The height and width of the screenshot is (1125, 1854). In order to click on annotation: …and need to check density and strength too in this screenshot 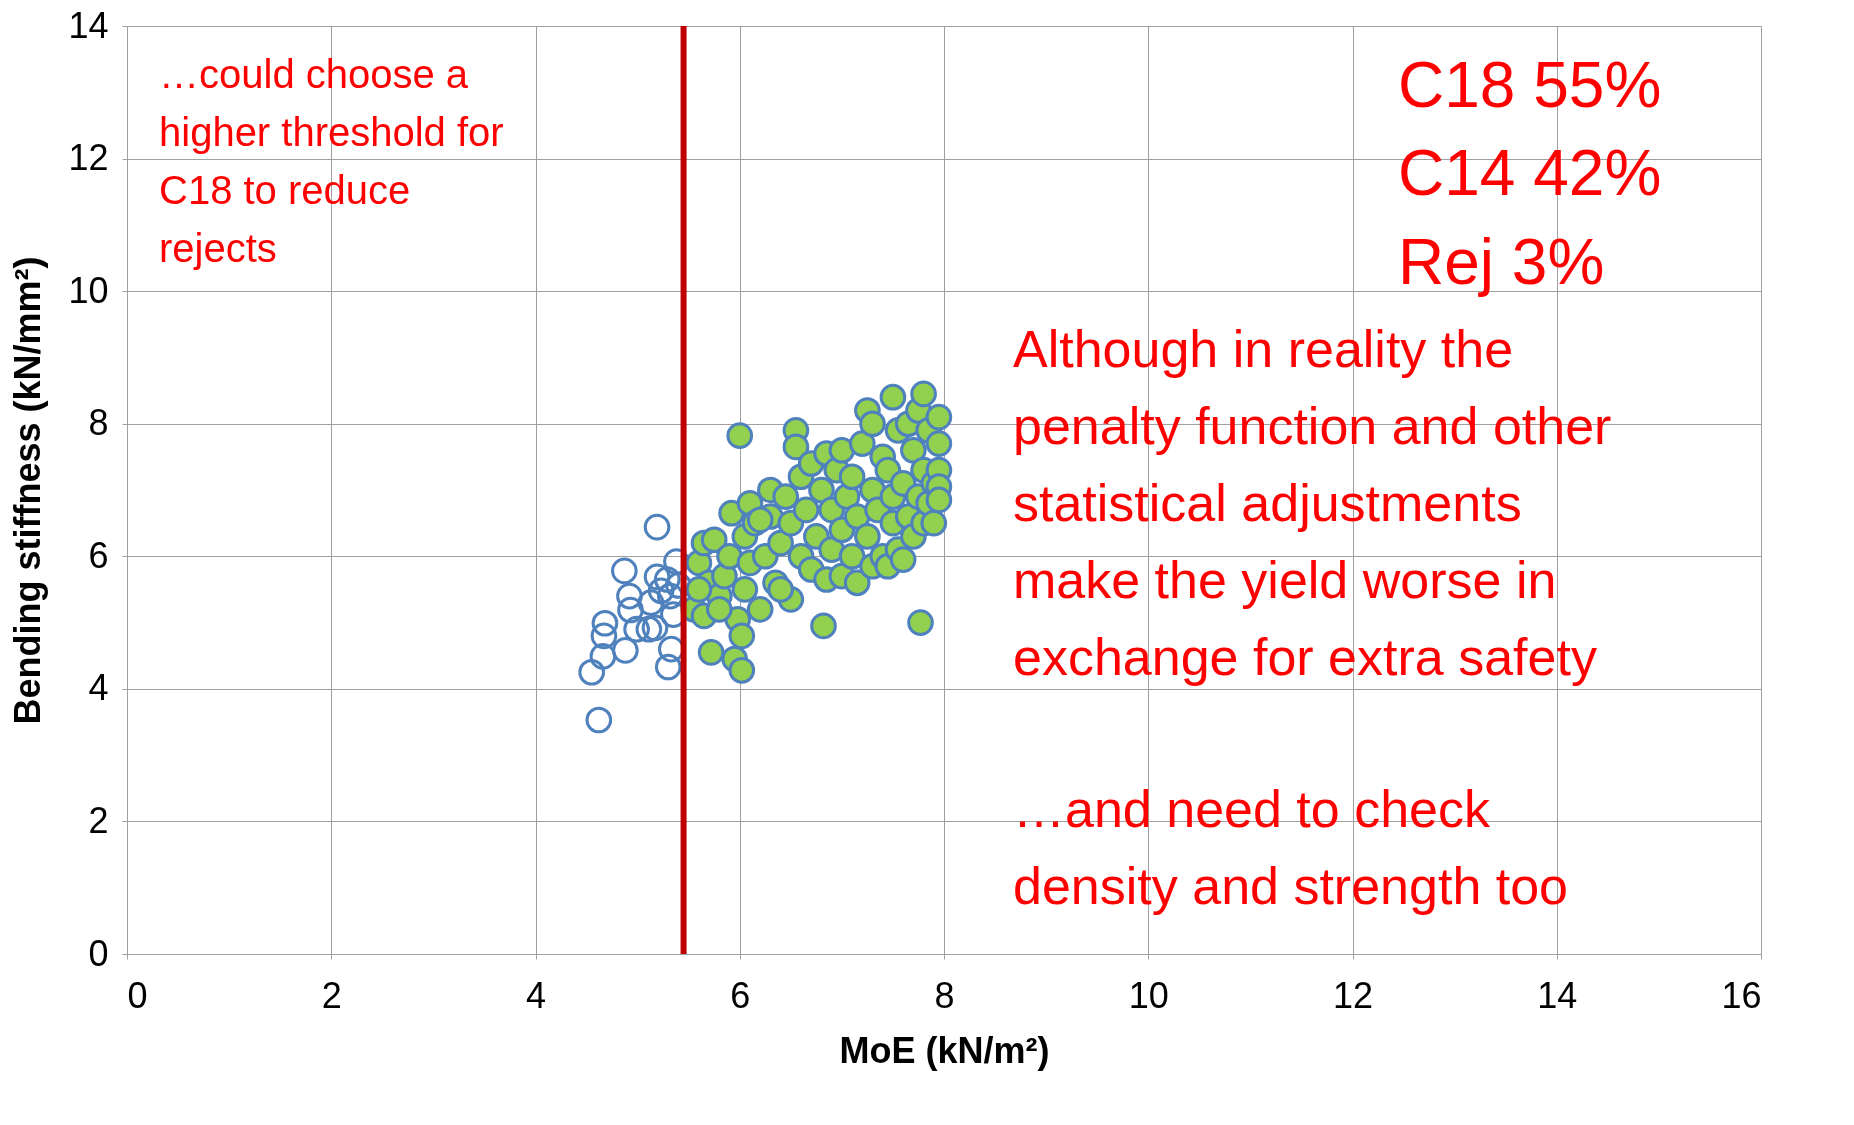, I will do `click(1291, 847)`.